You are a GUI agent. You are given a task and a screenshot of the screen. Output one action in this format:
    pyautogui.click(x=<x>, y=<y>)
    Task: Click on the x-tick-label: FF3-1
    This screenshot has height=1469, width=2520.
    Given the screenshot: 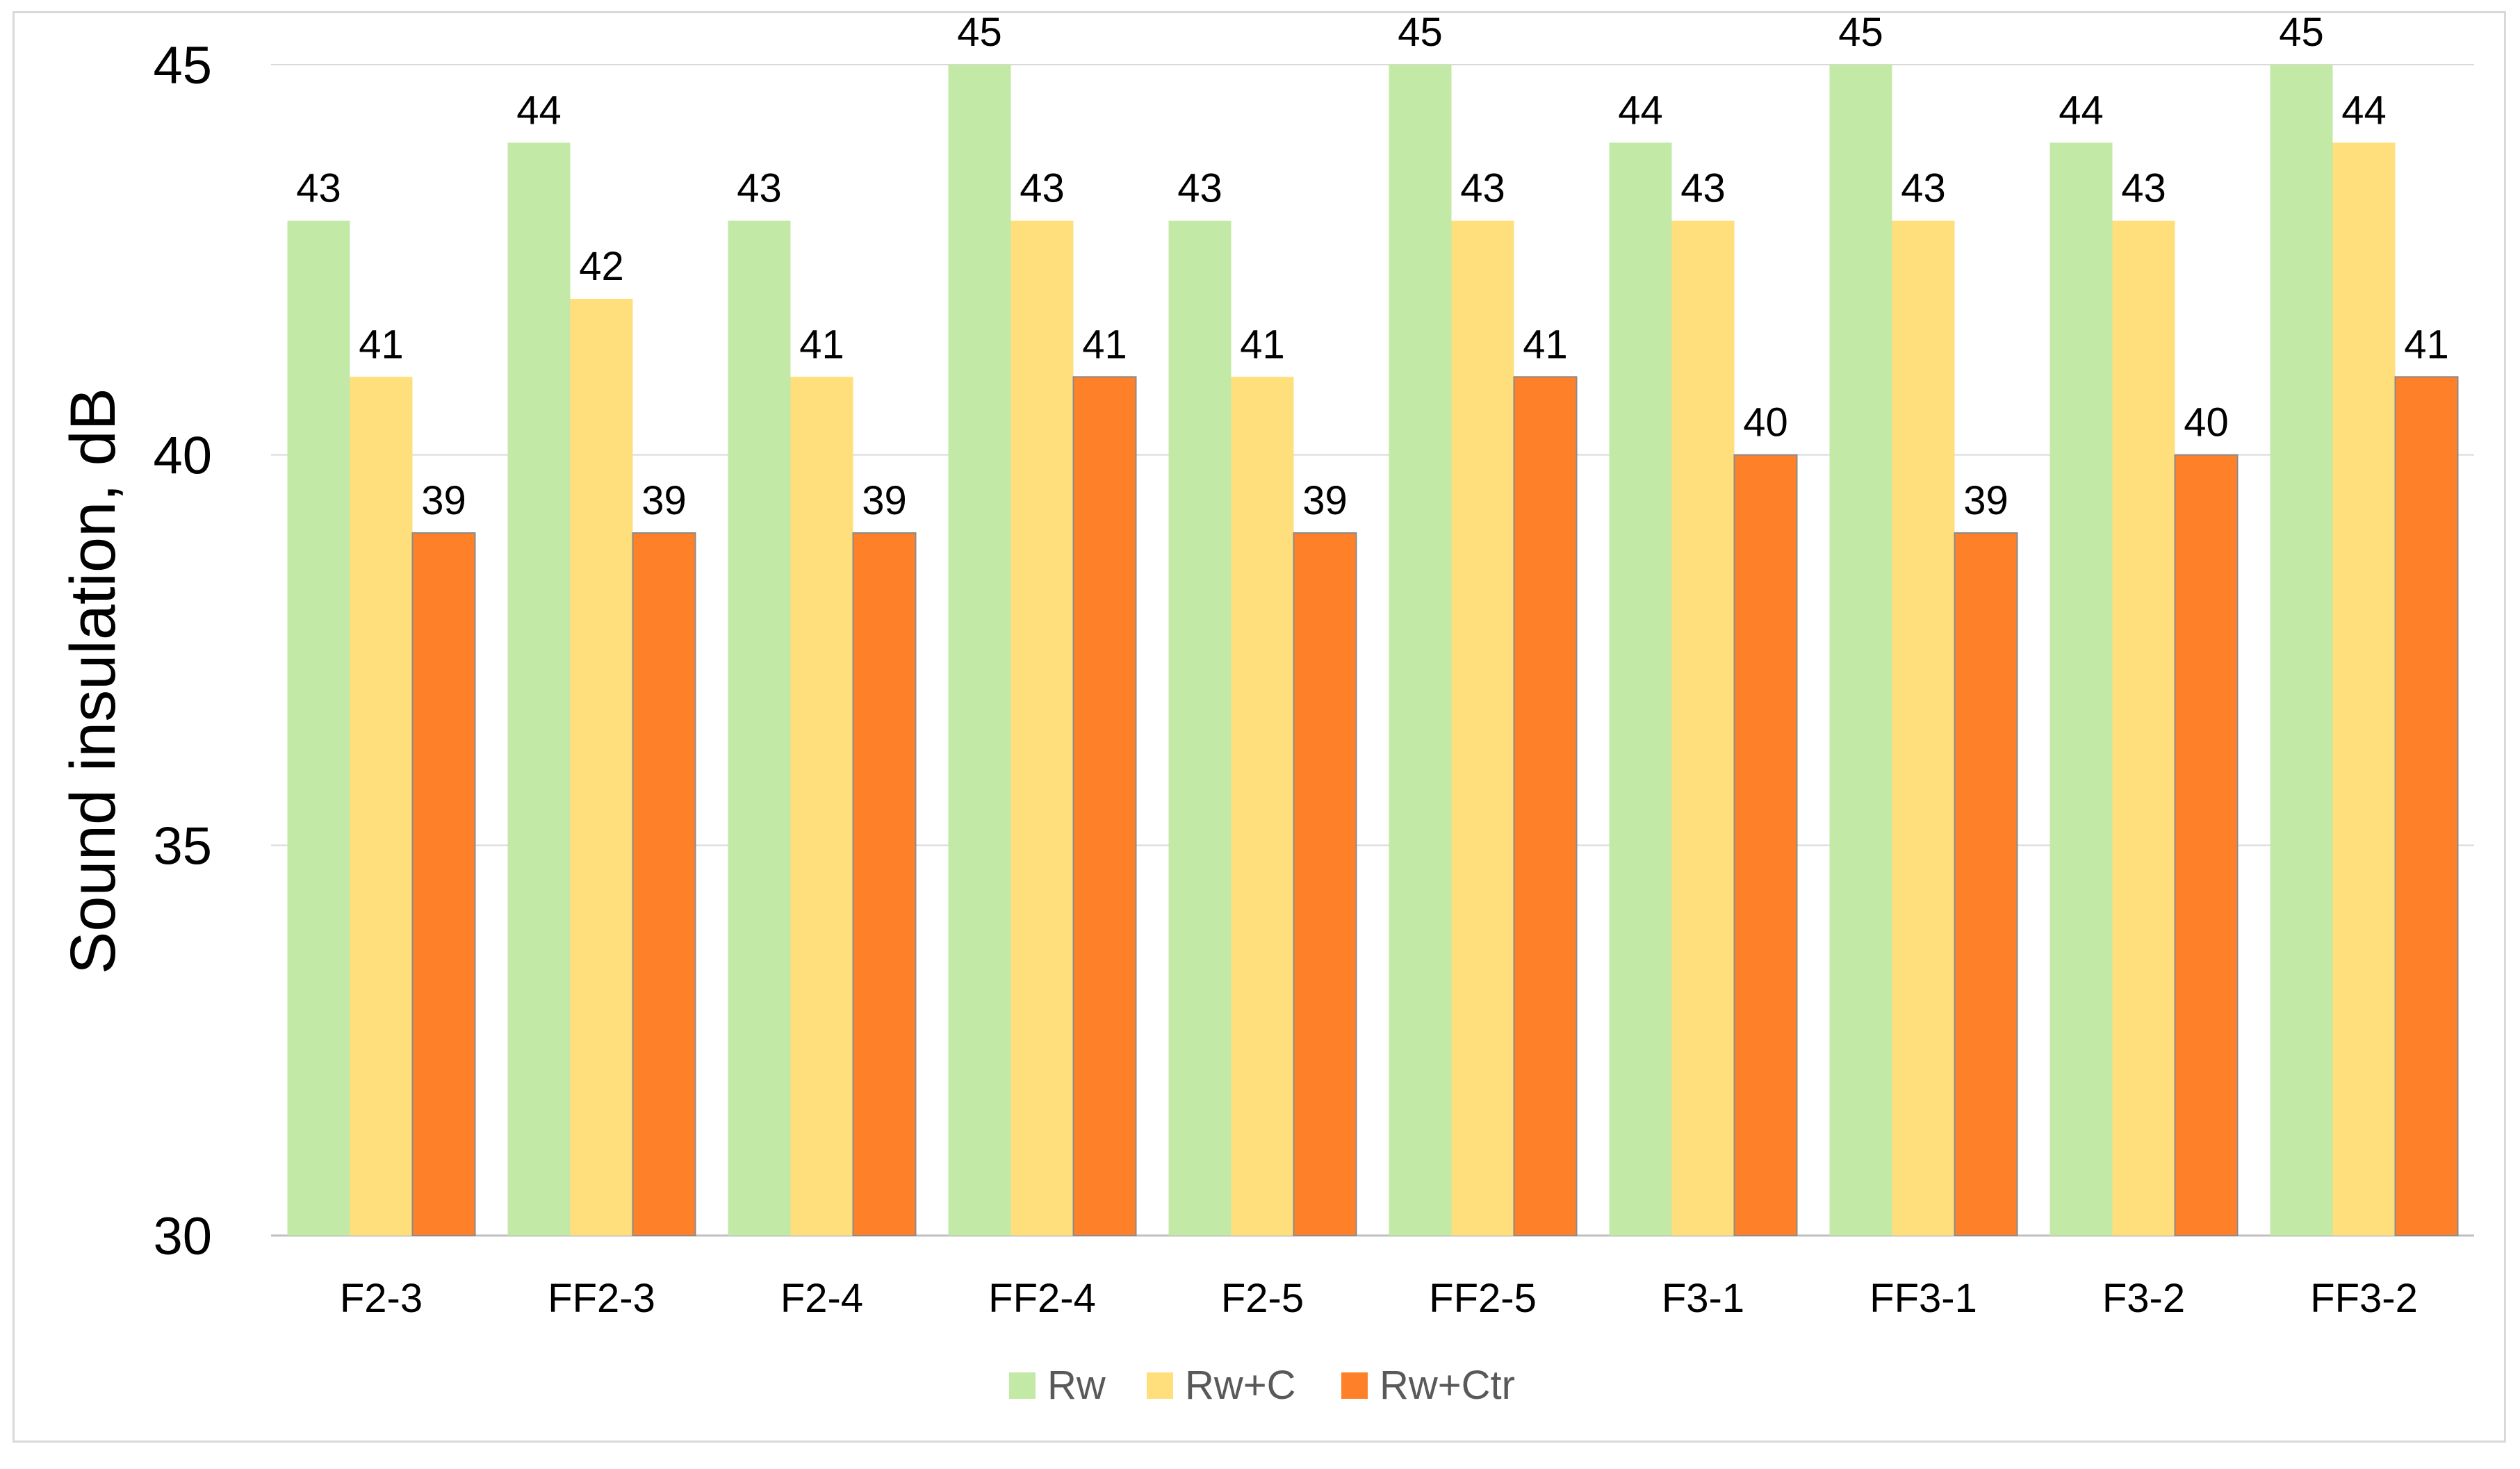 What is the action you would take?
    pyautogui.click(x=1923, y=1298)
    